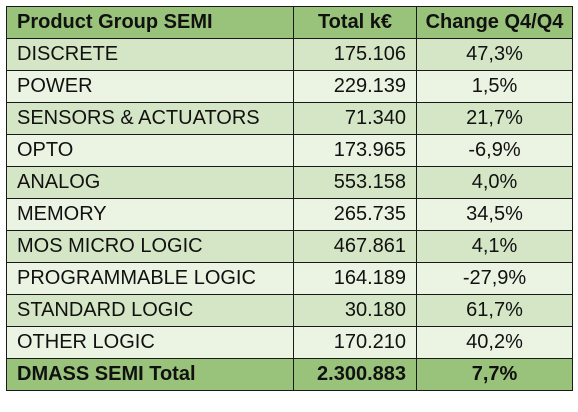 The image size is (578, 412). I want to click on row-change: 34,5%, so click(494, 214).